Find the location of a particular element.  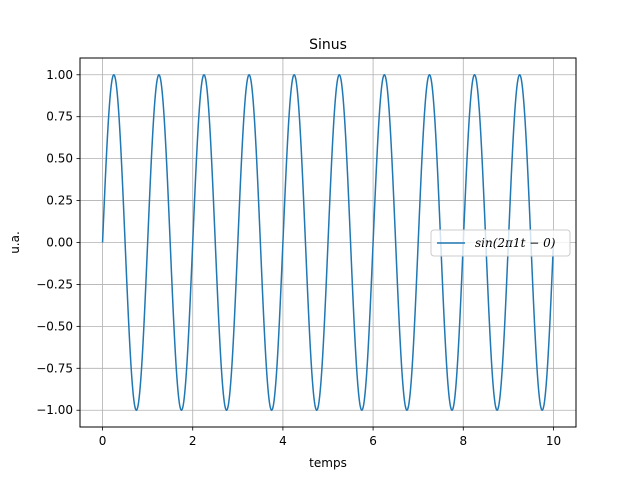

x-tick-label: 10 is located at coordinates (553, 441).